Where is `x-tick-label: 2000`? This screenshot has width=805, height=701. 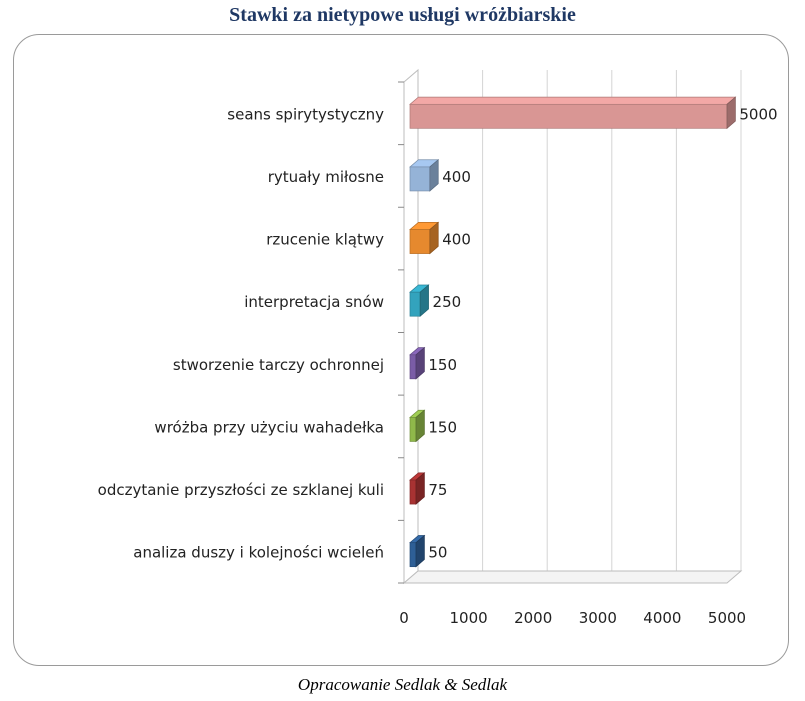 x-tick-label: 2000 is located at coordinates (533, 618).